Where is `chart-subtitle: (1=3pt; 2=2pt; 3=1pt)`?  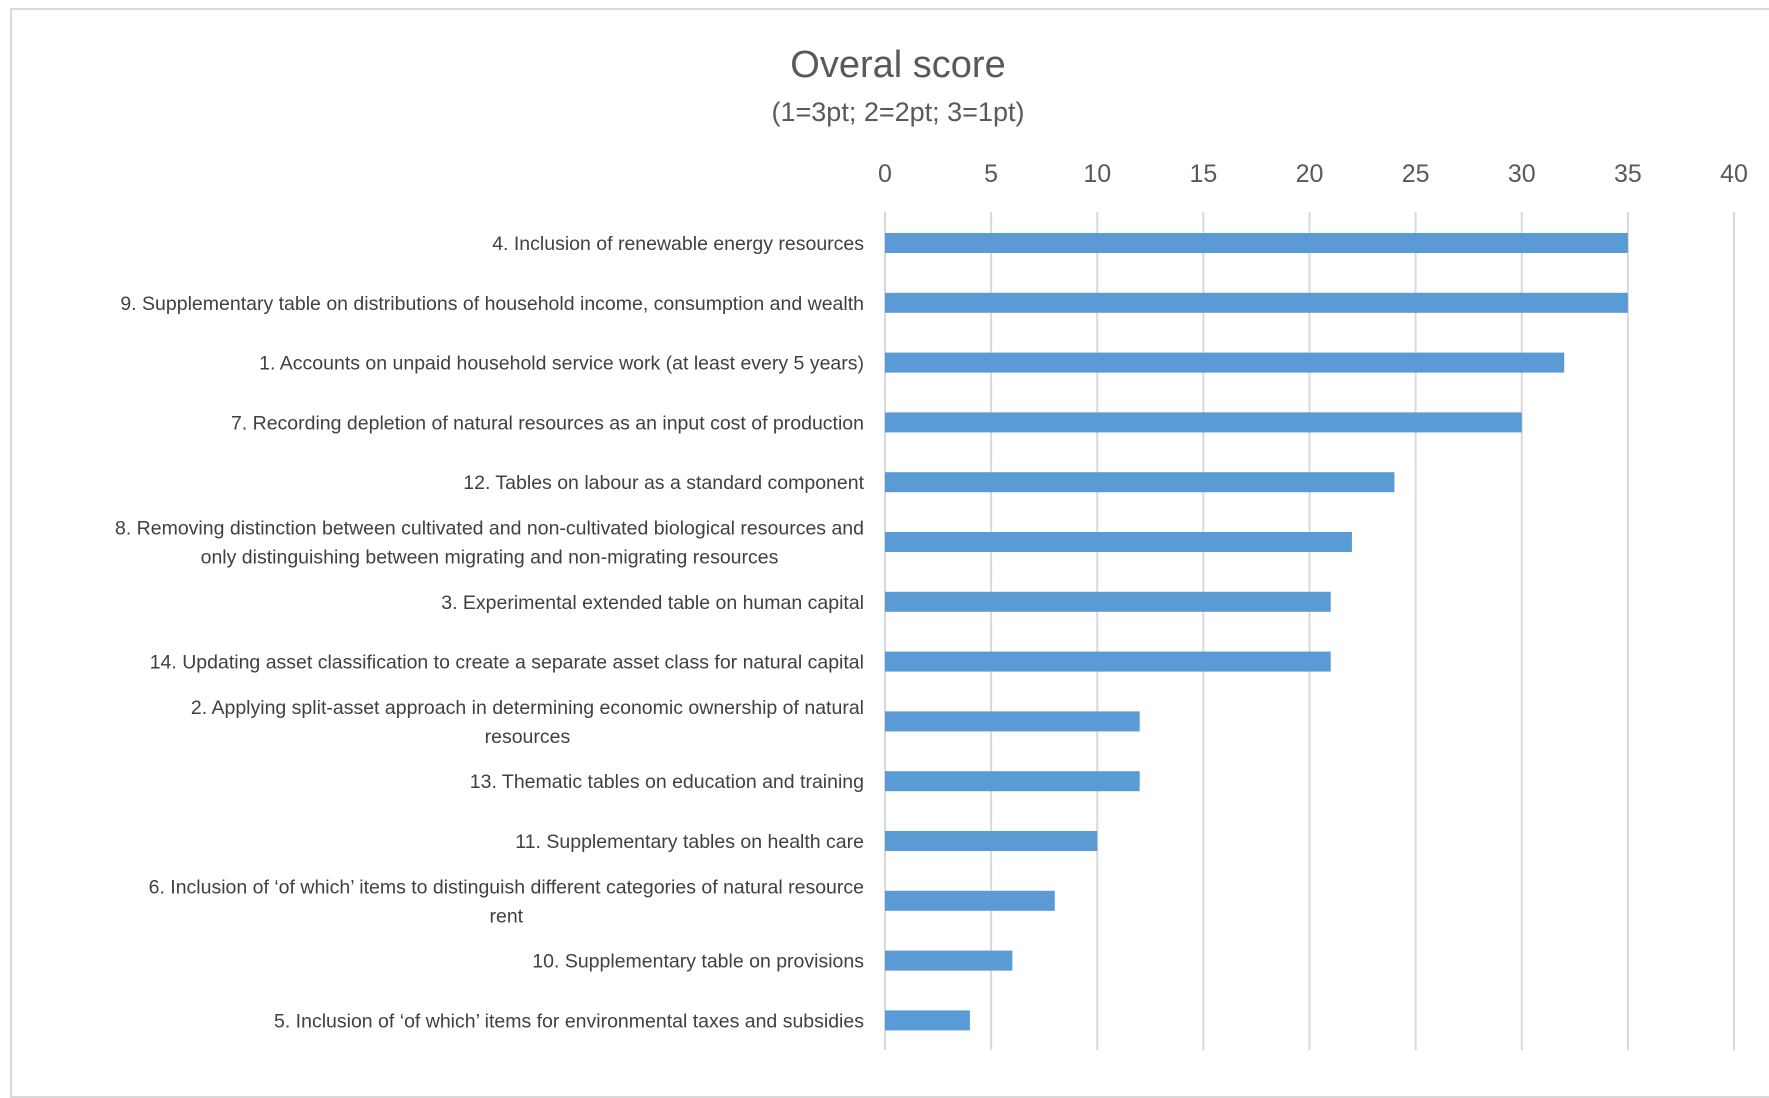 chart-subtitle: (1=3pt; 2=2pt; 3=1pt) is located at coordinates (898, 112).